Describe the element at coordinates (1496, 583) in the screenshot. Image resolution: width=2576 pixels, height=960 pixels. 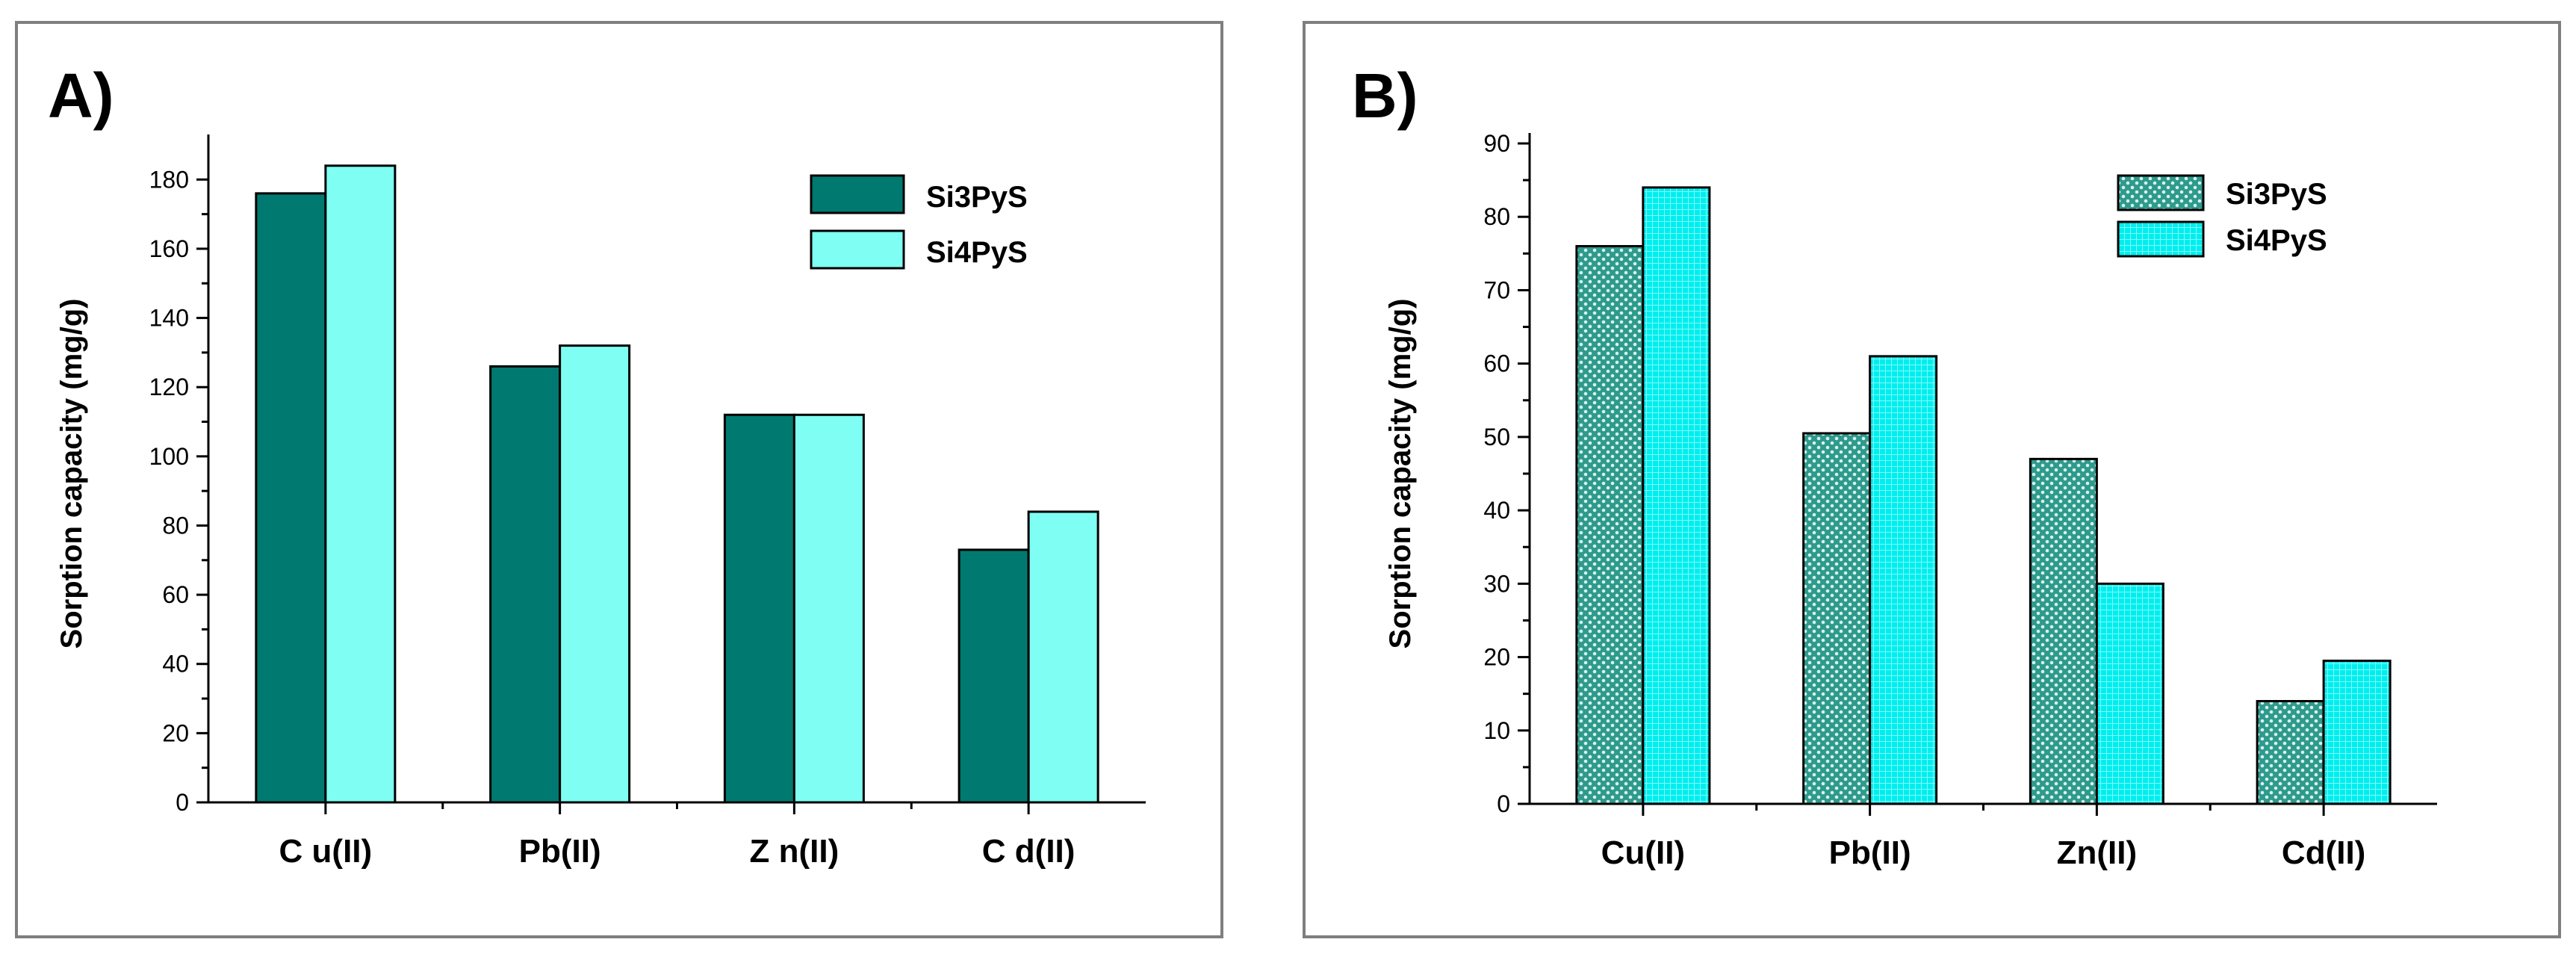
I see `y-tick-label: 30` at that location.